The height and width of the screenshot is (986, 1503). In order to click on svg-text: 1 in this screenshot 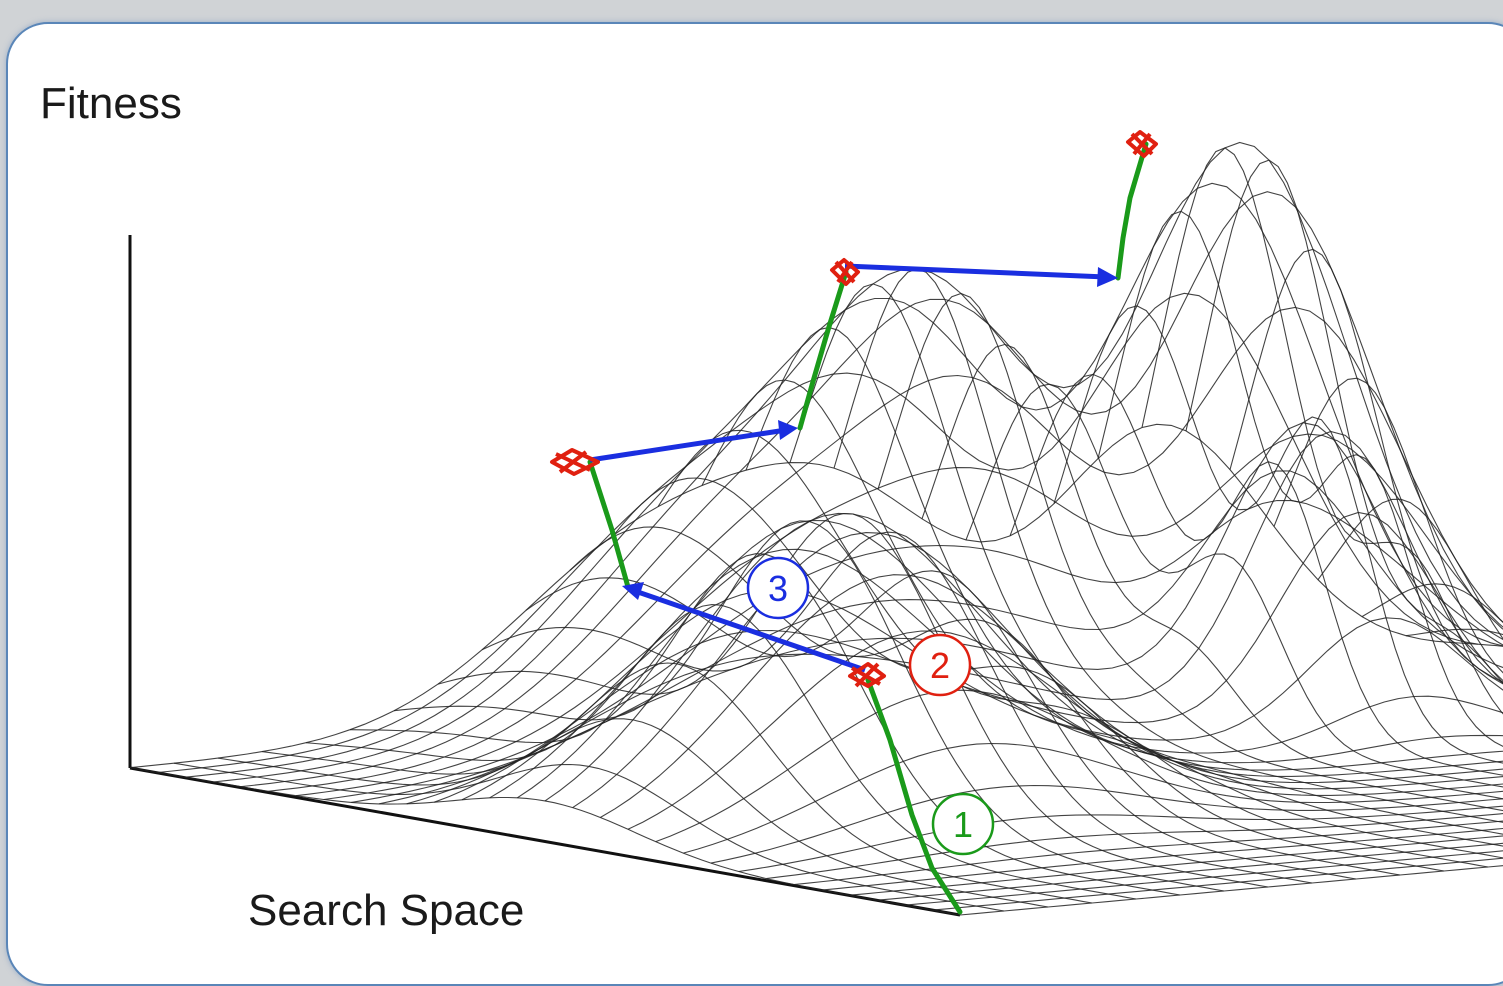, I will do `click(963, 824)`.